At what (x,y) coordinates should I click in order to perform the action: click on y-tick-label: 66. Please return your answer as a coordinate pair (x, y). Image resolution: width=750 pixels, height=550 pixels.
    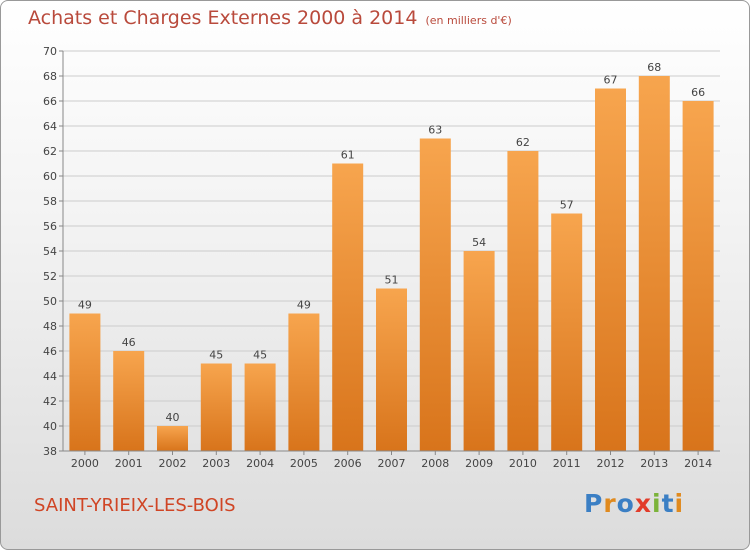
    Looking at the image, I should click on (50, 101).